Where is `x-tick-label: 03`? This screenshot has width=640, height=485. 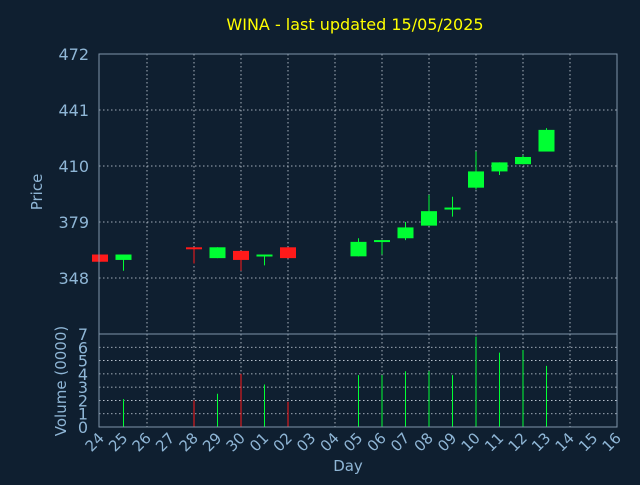
x-tick-label: 03 is located at coordinates (306, 442).